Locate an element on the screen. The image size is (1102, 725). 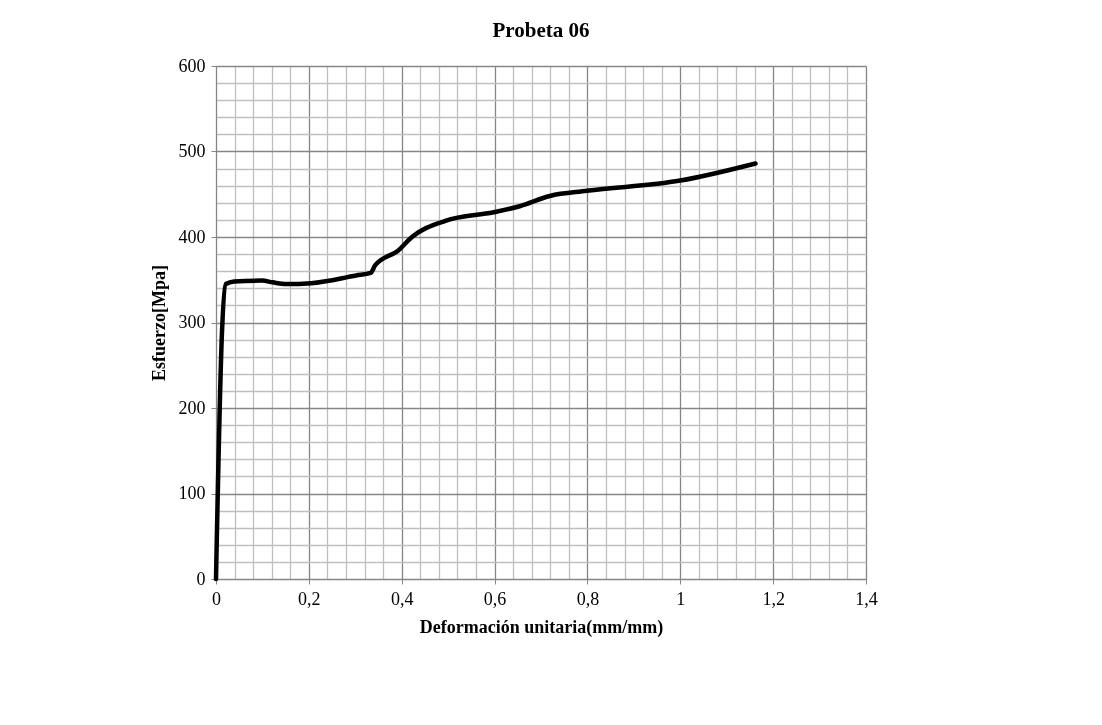
chart-title: Probeta 06 is located at coordinates (541, 30).